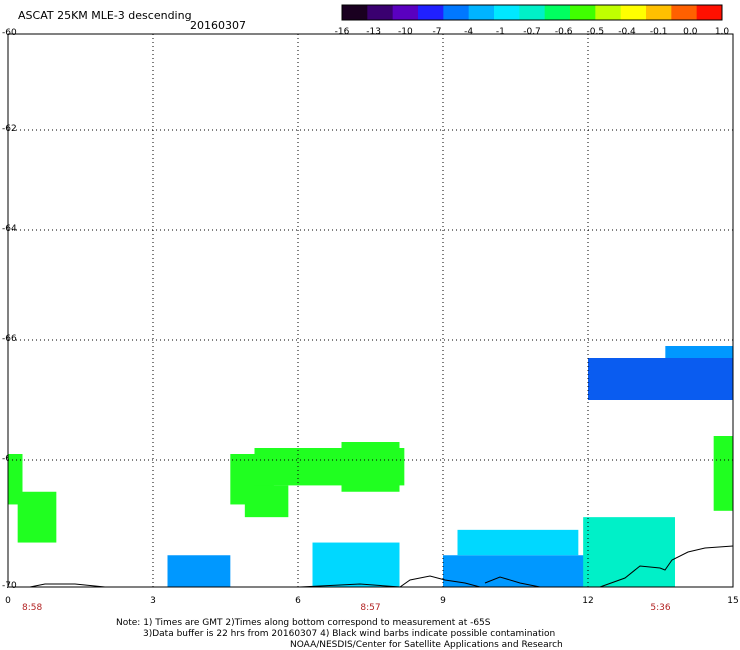 This screenshot has width=740, height=650. What do you see at coordinates (374, 32) in the screenshot?
I see `colorbar-tick-label: -13` at bounding box center [374, 32].